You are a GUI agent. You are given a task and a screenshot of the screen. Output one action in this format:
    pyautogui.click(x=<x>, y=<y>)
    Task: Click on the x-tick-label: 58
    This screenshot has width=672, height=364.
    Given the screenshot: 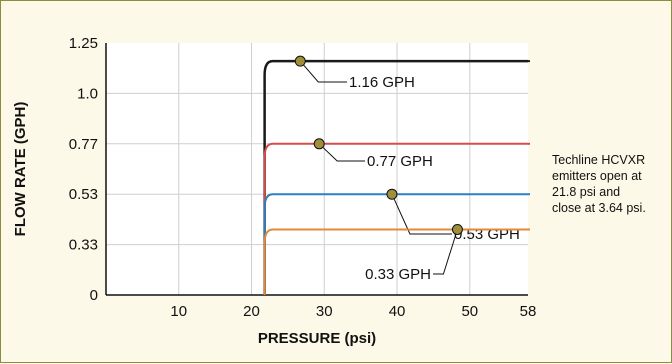 What is the action you would take?
    pyautogui.click(x=528, y=311)
    